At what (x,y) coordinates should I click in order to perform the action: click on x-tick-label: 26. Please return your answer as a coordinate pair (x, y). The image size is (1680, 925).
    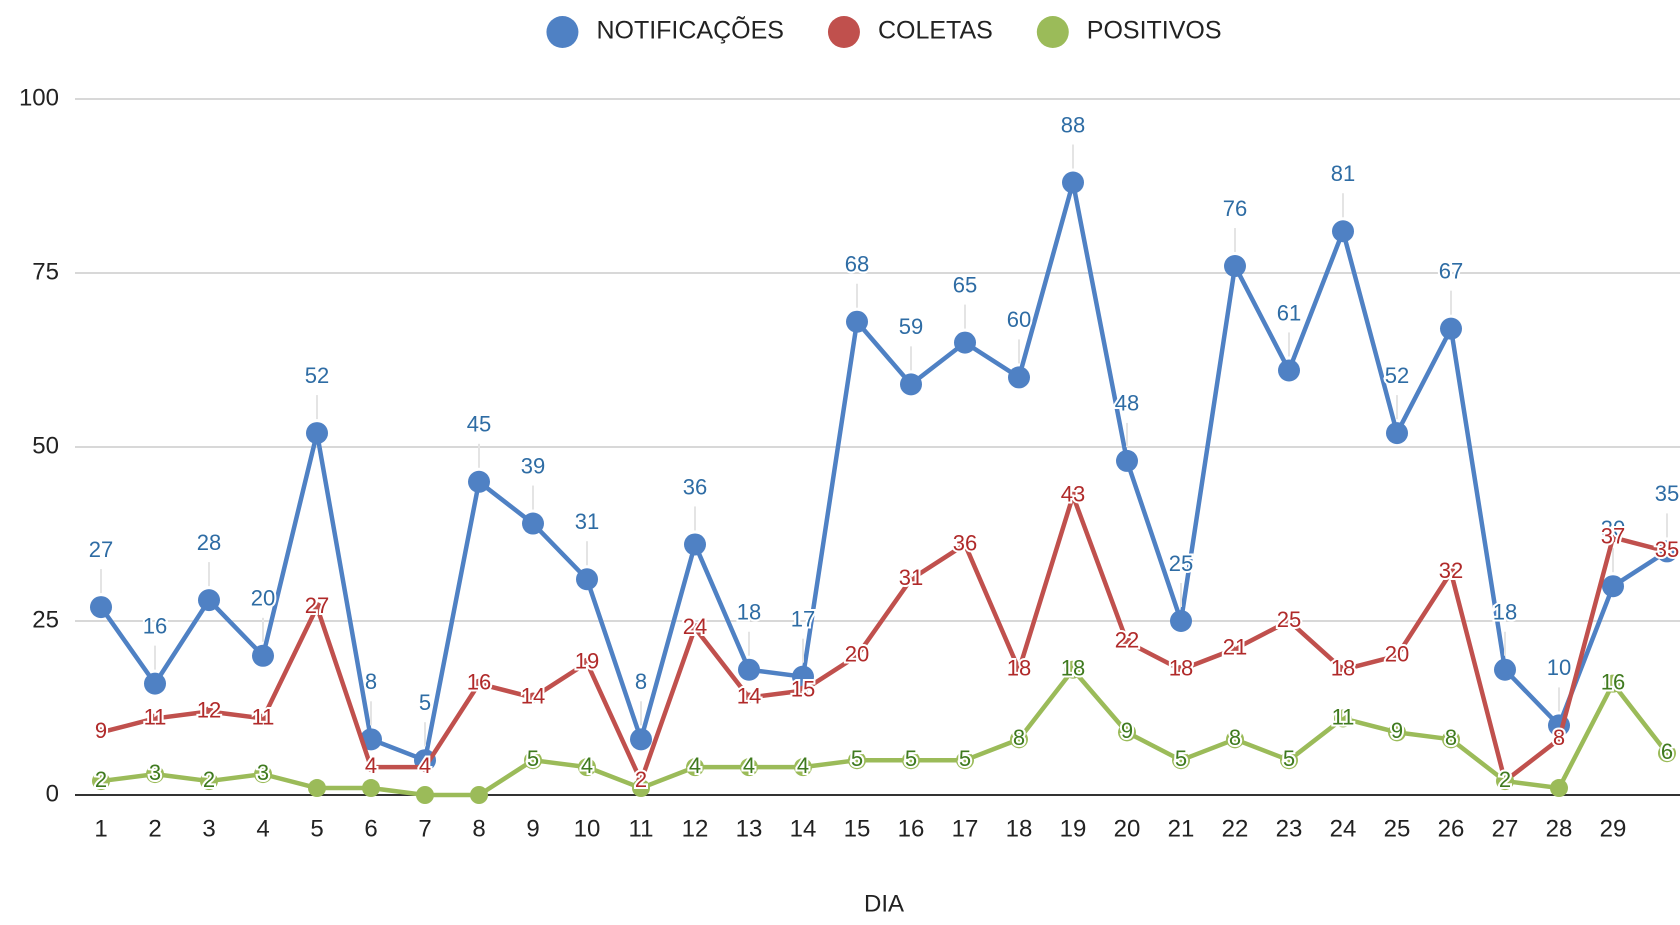
    Looking at the image, I should click on (1451, 828).